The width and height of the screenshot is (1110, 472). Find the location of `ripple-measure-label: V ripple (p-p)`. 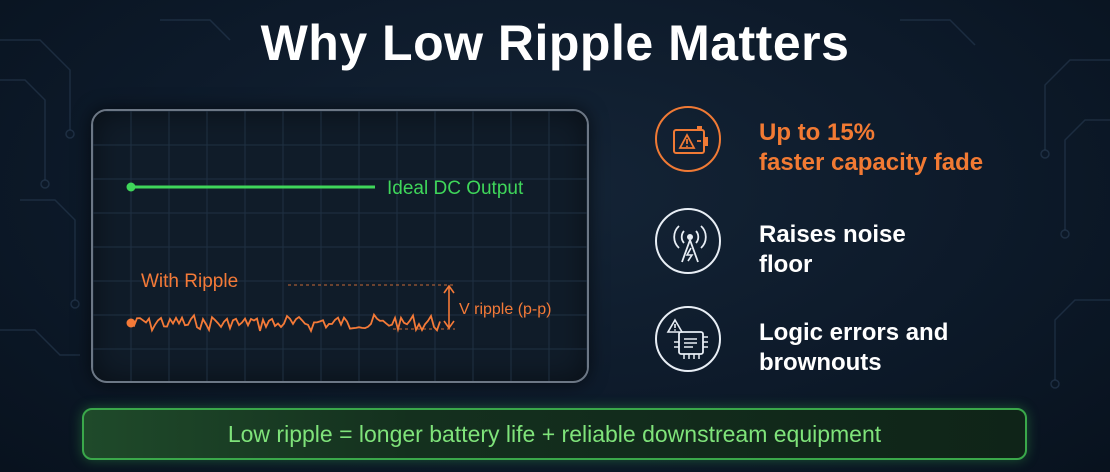

ripple-measure-label: V ripple (p-p) is located at coordinates (505, 309).